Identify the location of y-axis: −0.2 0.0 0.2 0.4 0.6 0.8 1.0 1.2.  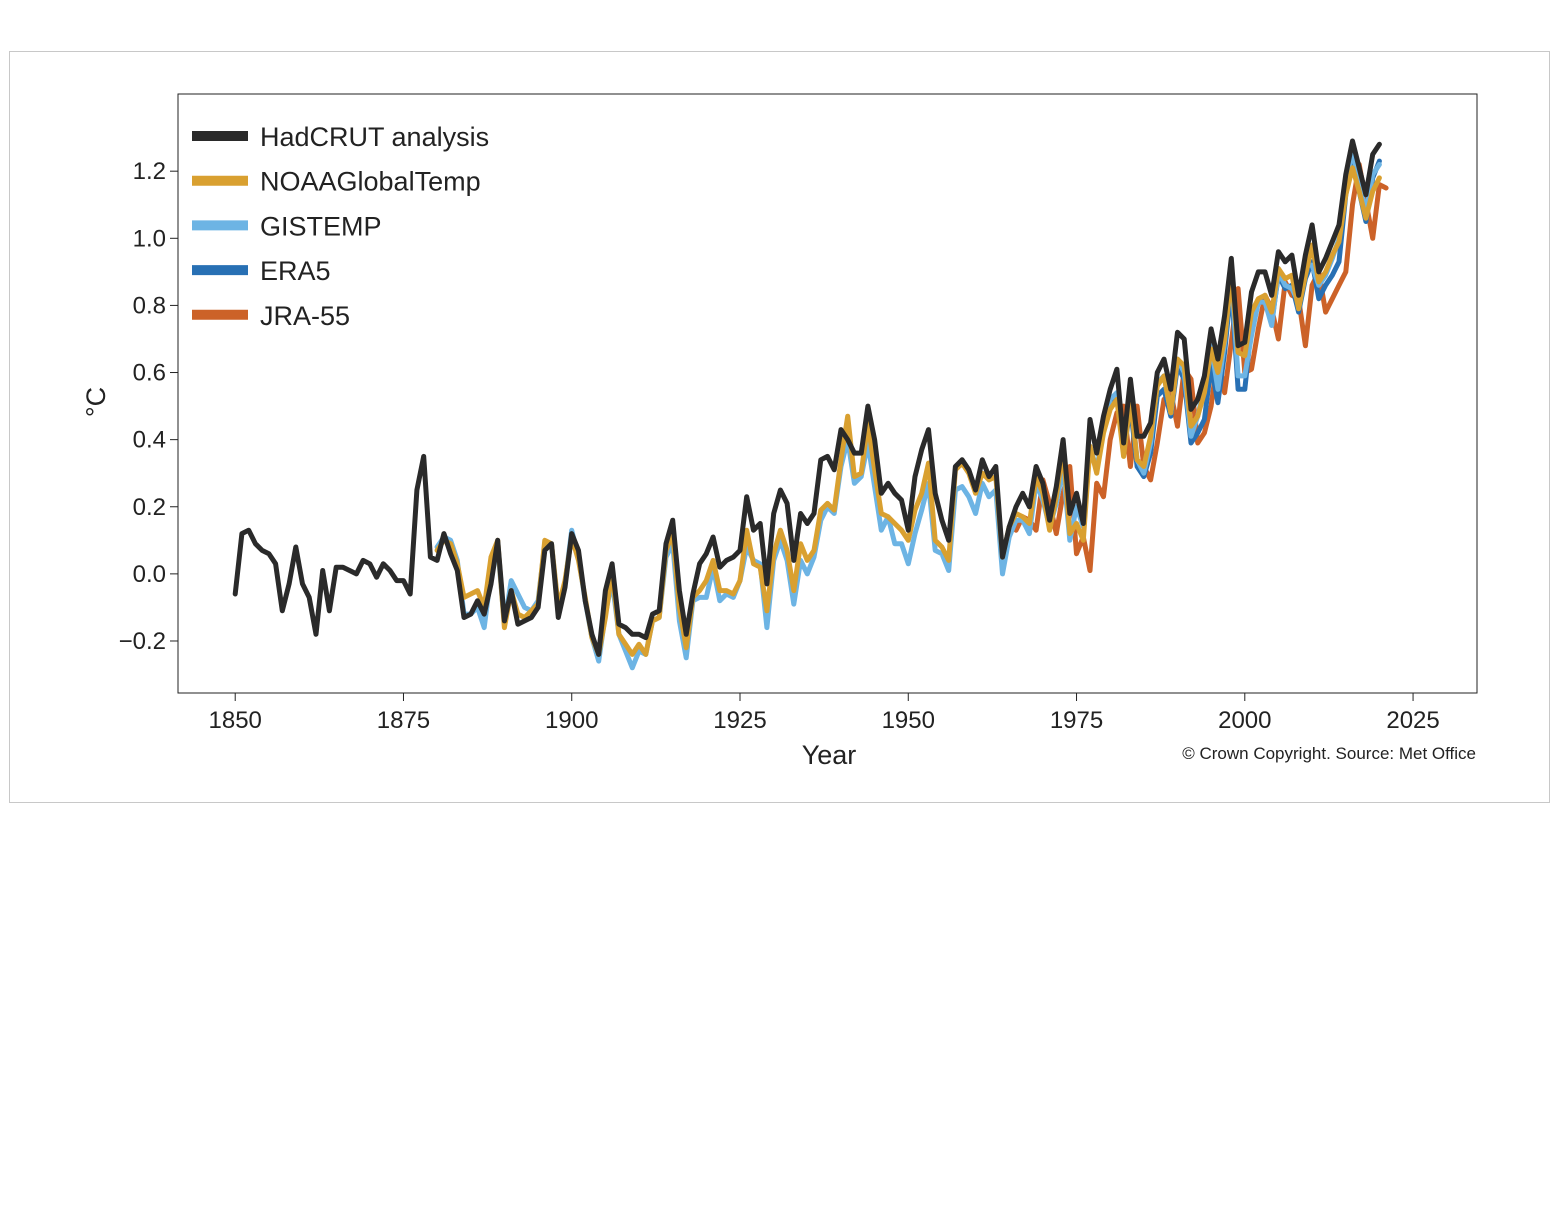
(148, 406).